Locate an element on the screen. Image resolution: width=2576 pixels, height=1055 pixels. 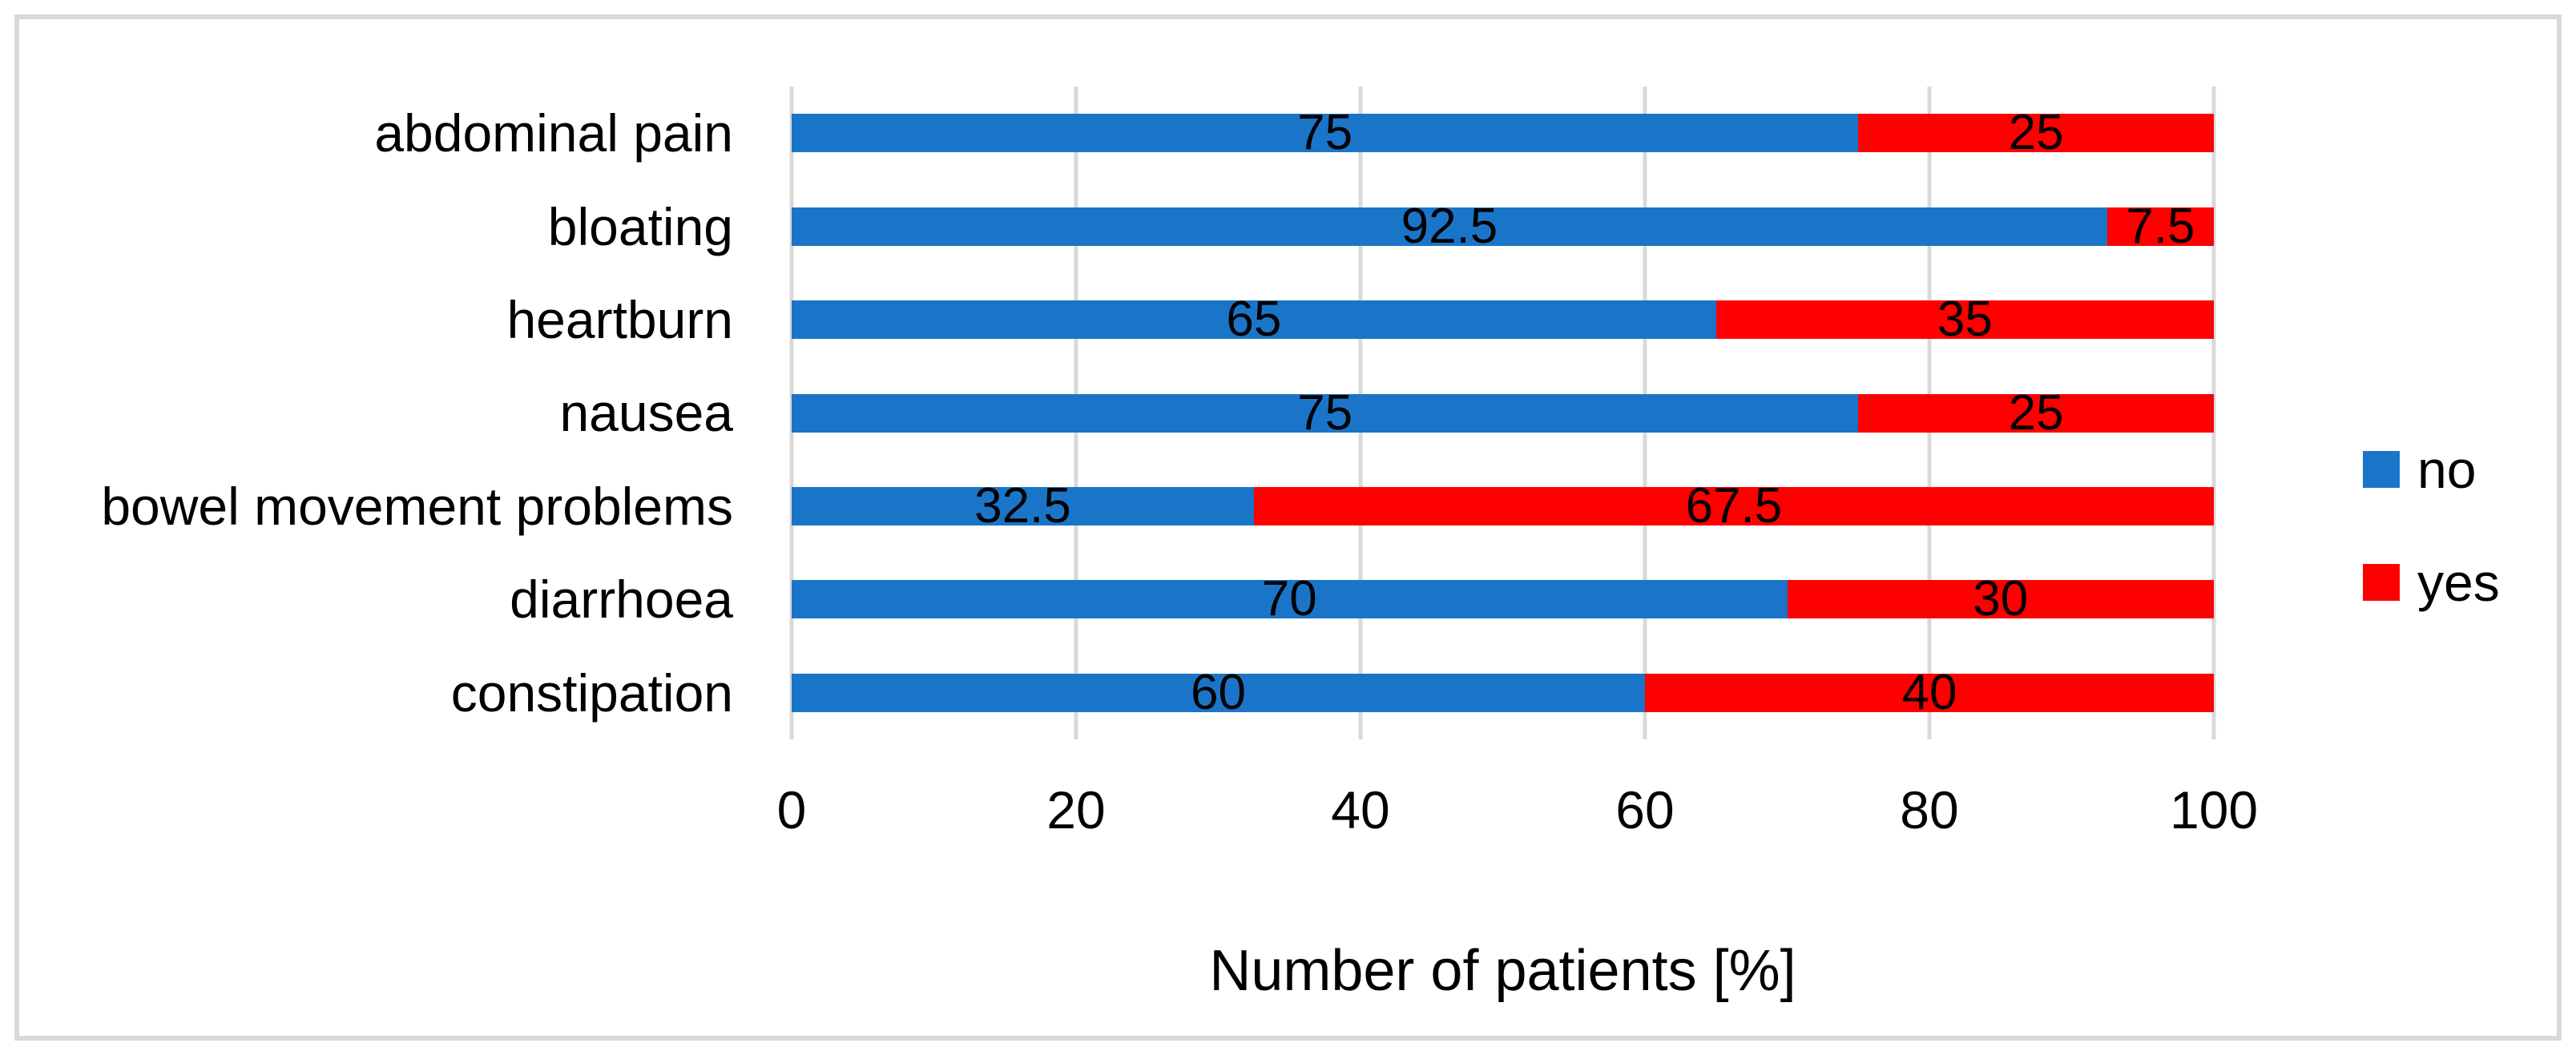
category-label: constipation is located at coordinates (591, 692).